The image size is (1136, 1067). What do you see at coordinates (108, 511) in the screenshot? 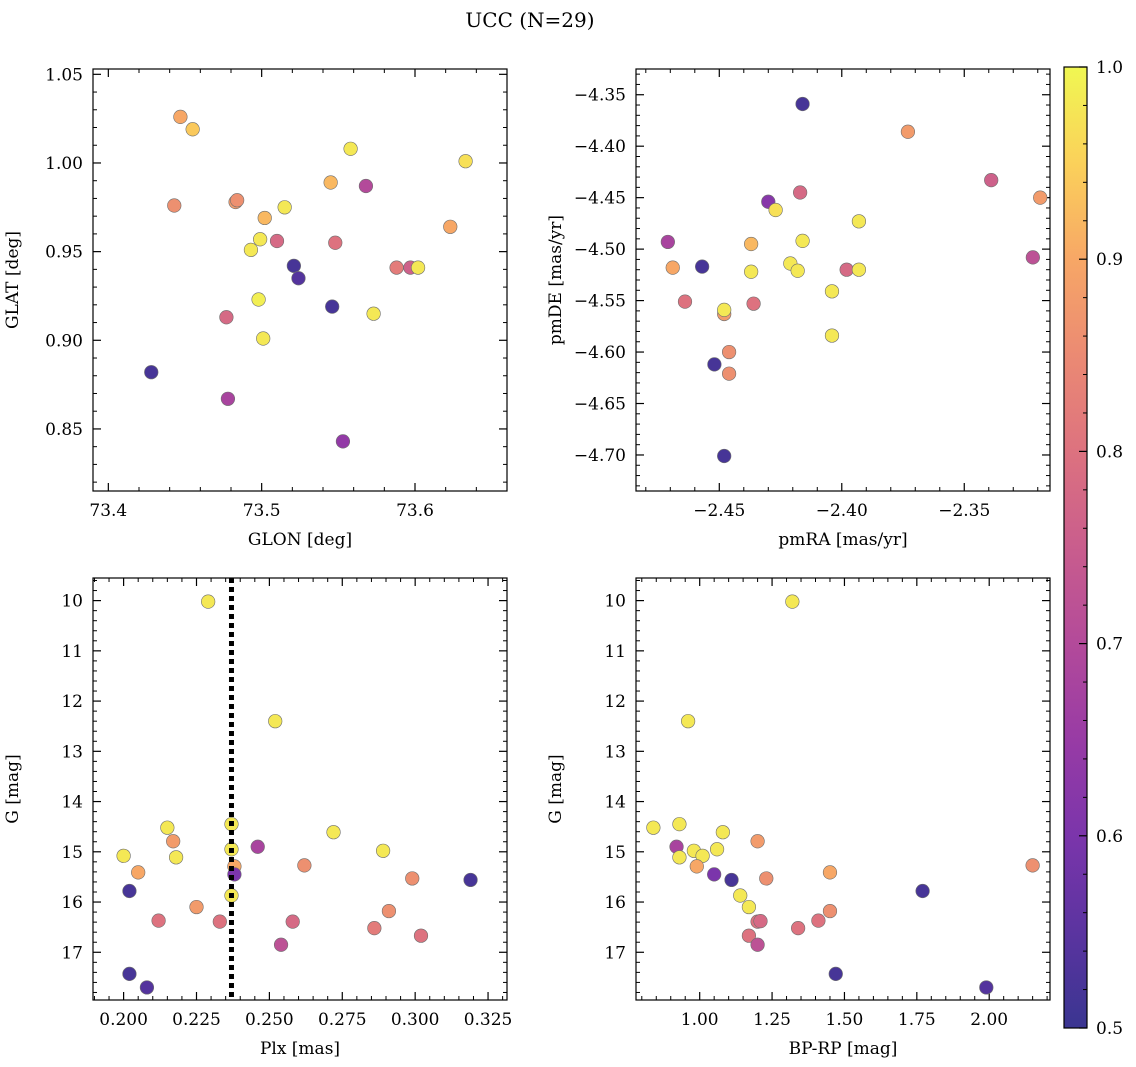
I see `x-tick-label: 73.4` at bounding box center [108, 511].